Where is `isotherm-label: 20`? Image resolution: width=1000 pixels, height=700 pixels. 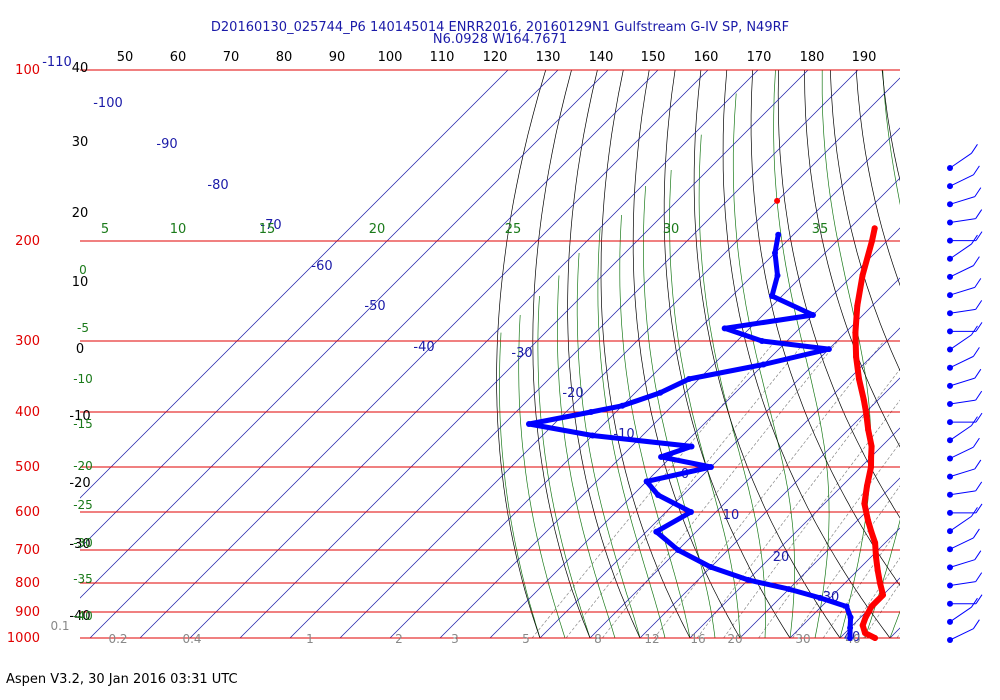
isotherm-label: 20 is located at coordinates (781, 557).